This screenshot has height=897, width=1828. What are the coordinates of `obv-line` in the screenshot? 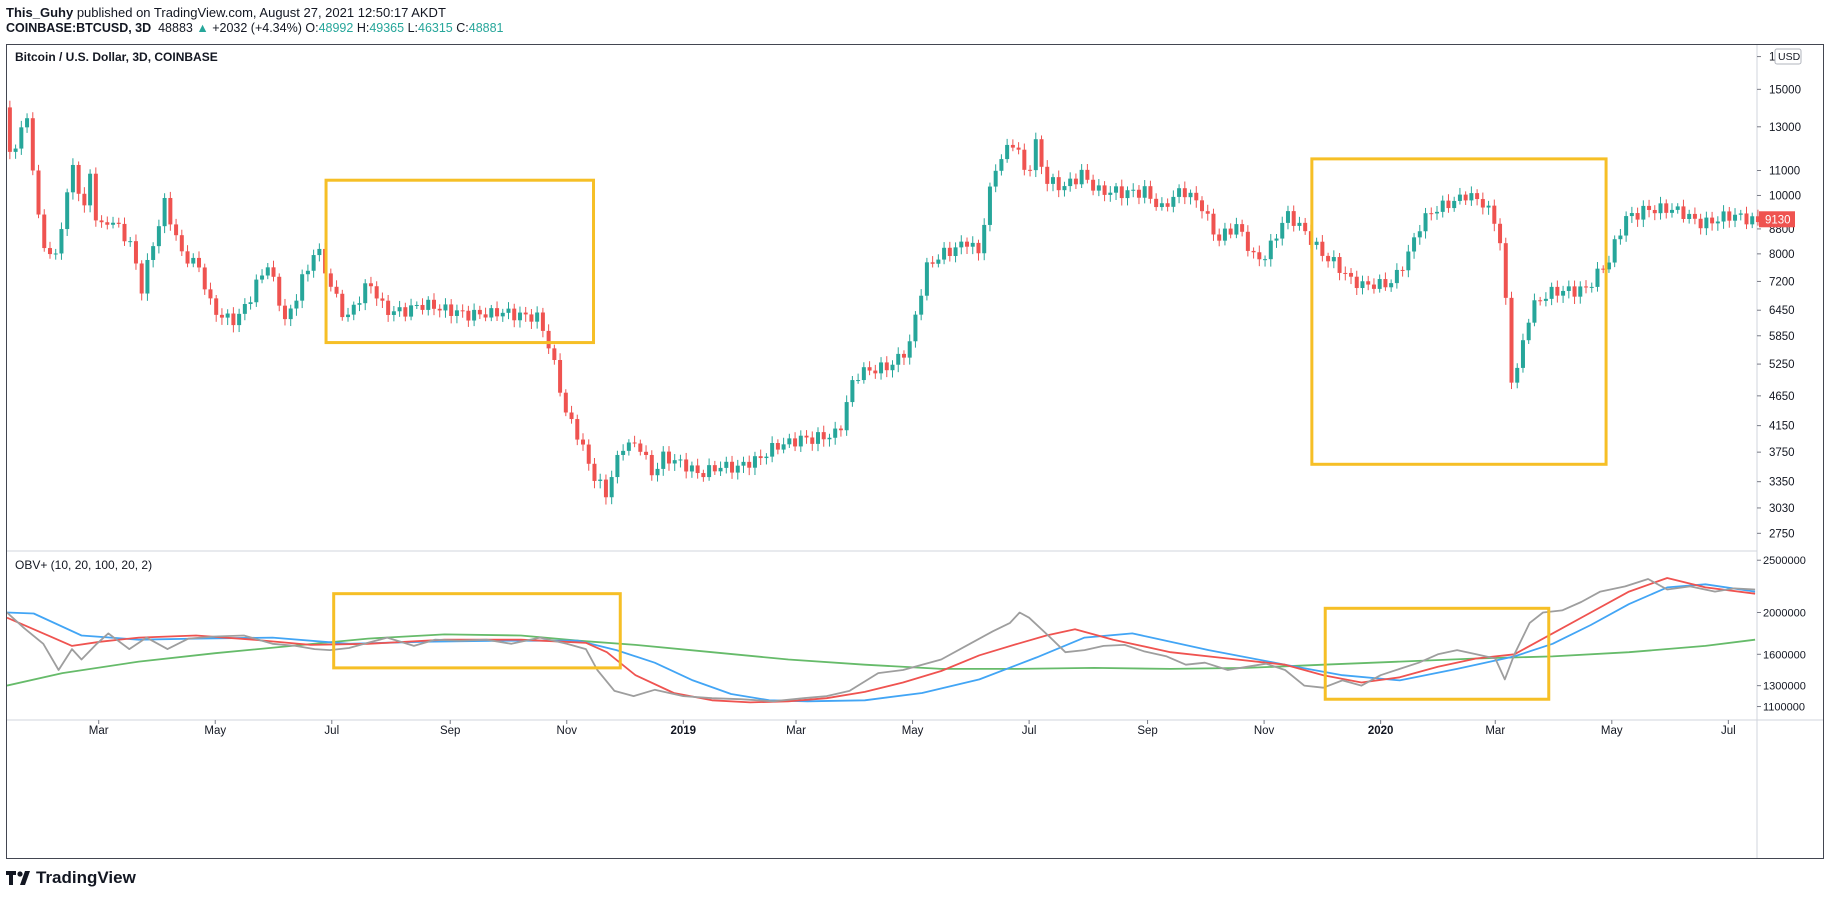 It's located at (881, 640).